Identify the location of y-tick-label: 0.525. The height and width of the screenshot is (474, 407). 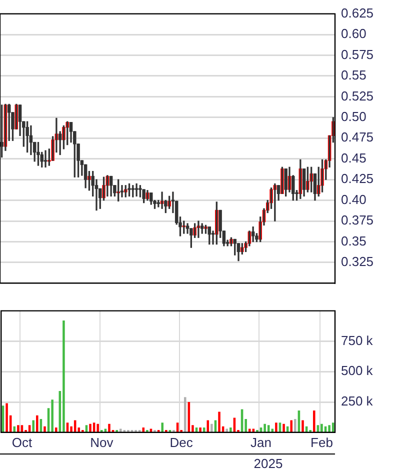
(357, 96).